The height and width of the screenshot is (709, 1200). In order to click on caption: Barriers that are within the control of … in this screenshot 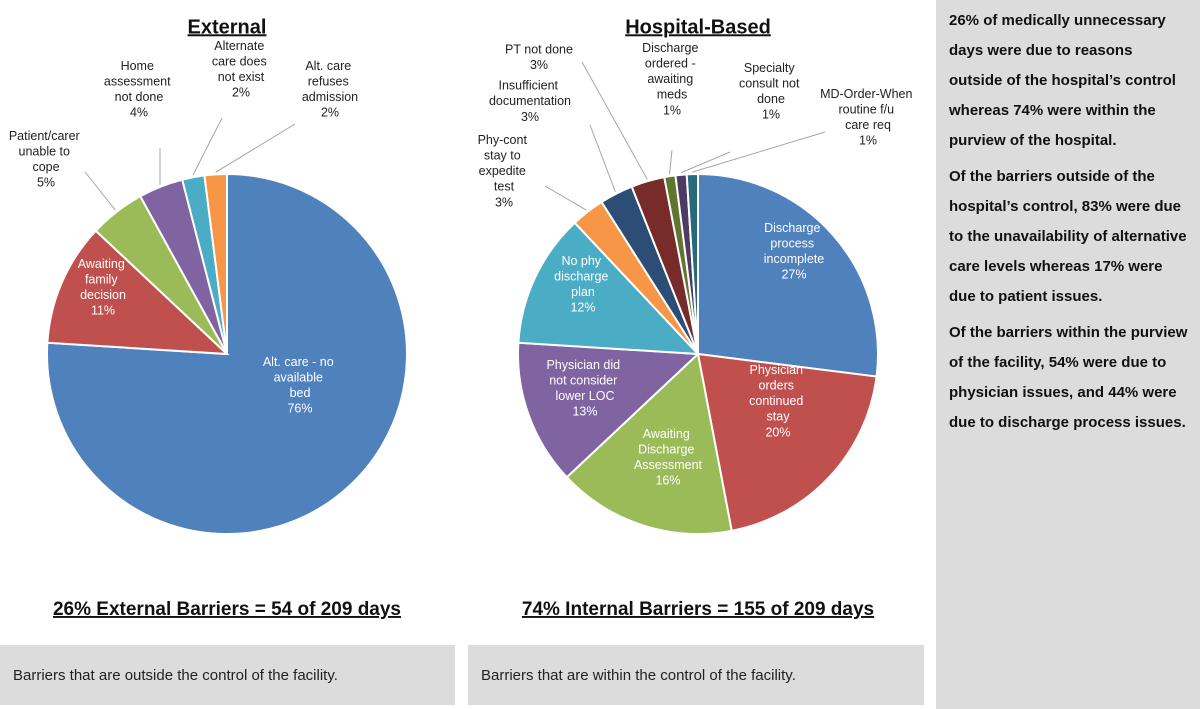, I will do `click(638, 675)`.